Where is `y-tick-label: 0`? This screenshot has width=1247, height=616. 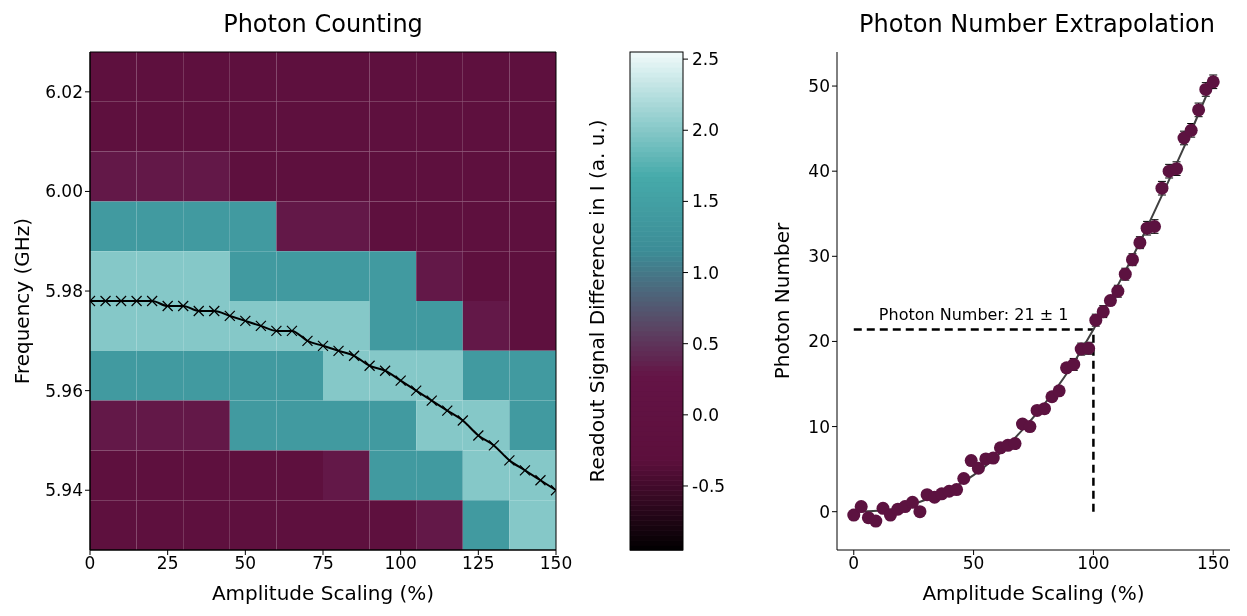
y-tick-label: 0 is located at coordinates (824, 511).